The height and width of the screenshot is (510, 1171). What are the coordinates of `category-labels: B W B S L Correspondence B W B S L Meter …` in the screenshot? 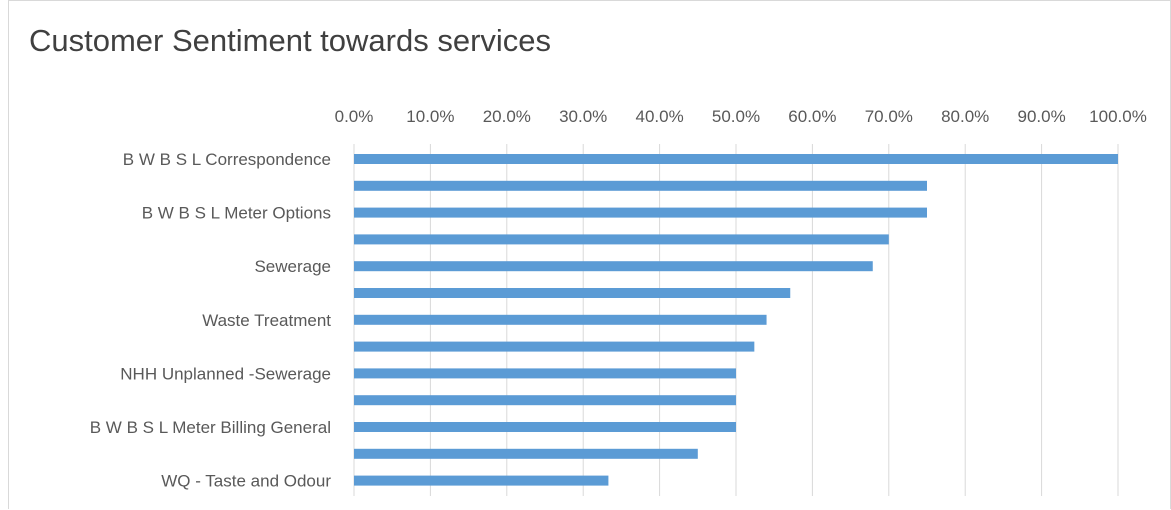 It's located at (211, 320).